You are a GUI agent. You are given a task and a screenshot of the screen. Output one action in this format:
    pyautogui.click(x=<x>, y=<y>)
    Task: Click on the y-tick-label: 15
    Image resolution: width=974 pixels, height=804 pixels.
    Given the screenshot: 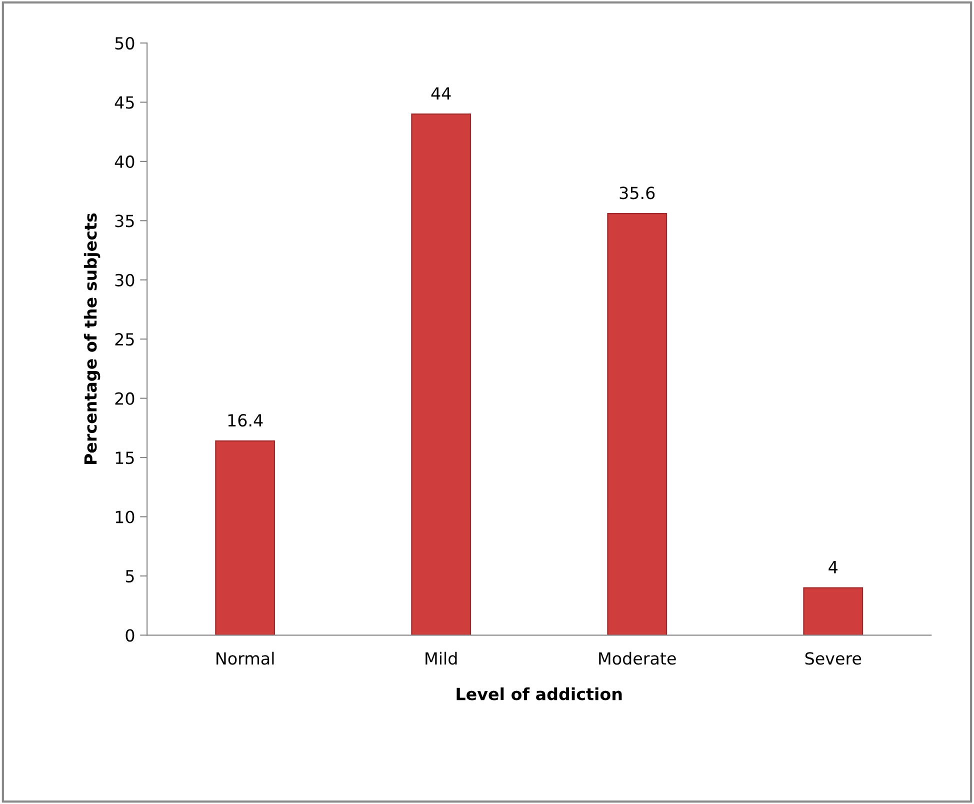 What is the action you would take?
    pyautogui.click(x=125, y=458)
    